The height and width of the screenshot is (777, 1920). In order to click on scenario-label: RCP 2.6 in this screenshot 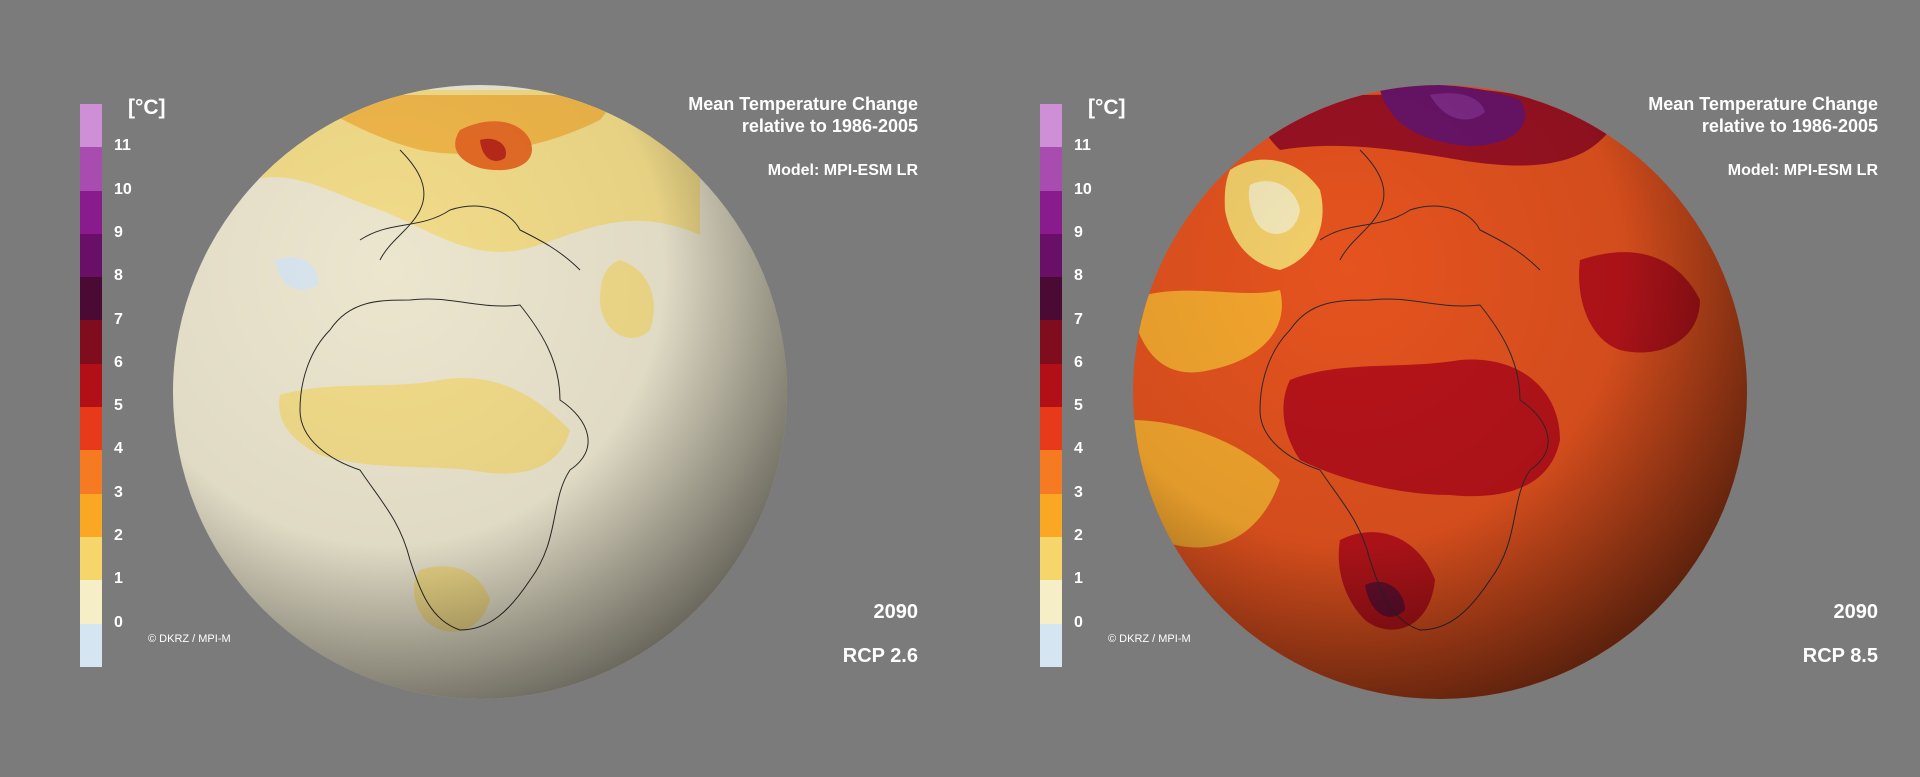, I will do `click(880, 656)`.